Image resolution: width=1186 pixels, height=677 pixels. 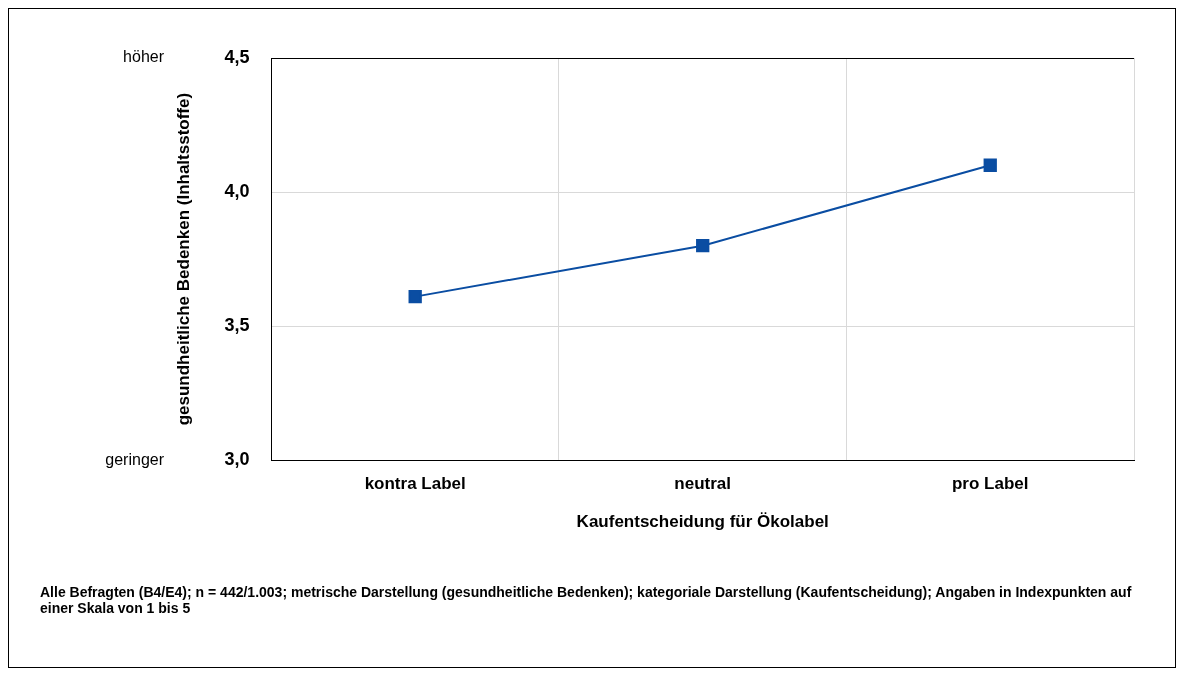 I want to click on x-tick-label: neutral, so click(x=703, y=484).